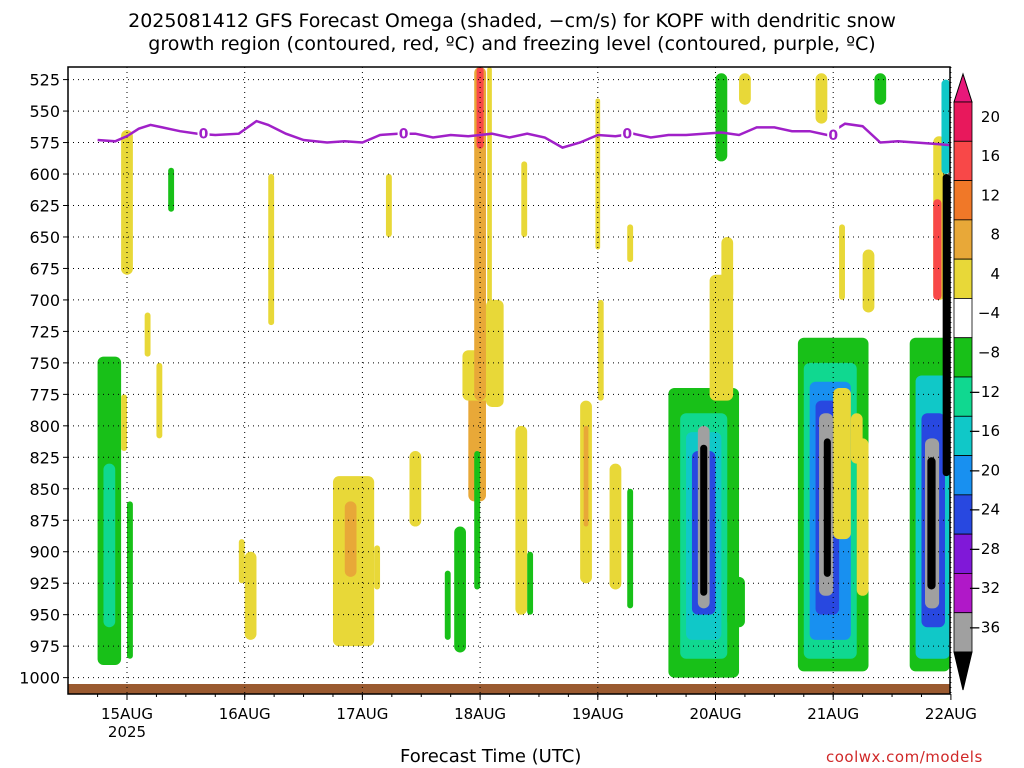  Describe the element at coordinates (518, 134) in the screenshot. I see `freezing-level-labels: 0 0 0 0` at that location.